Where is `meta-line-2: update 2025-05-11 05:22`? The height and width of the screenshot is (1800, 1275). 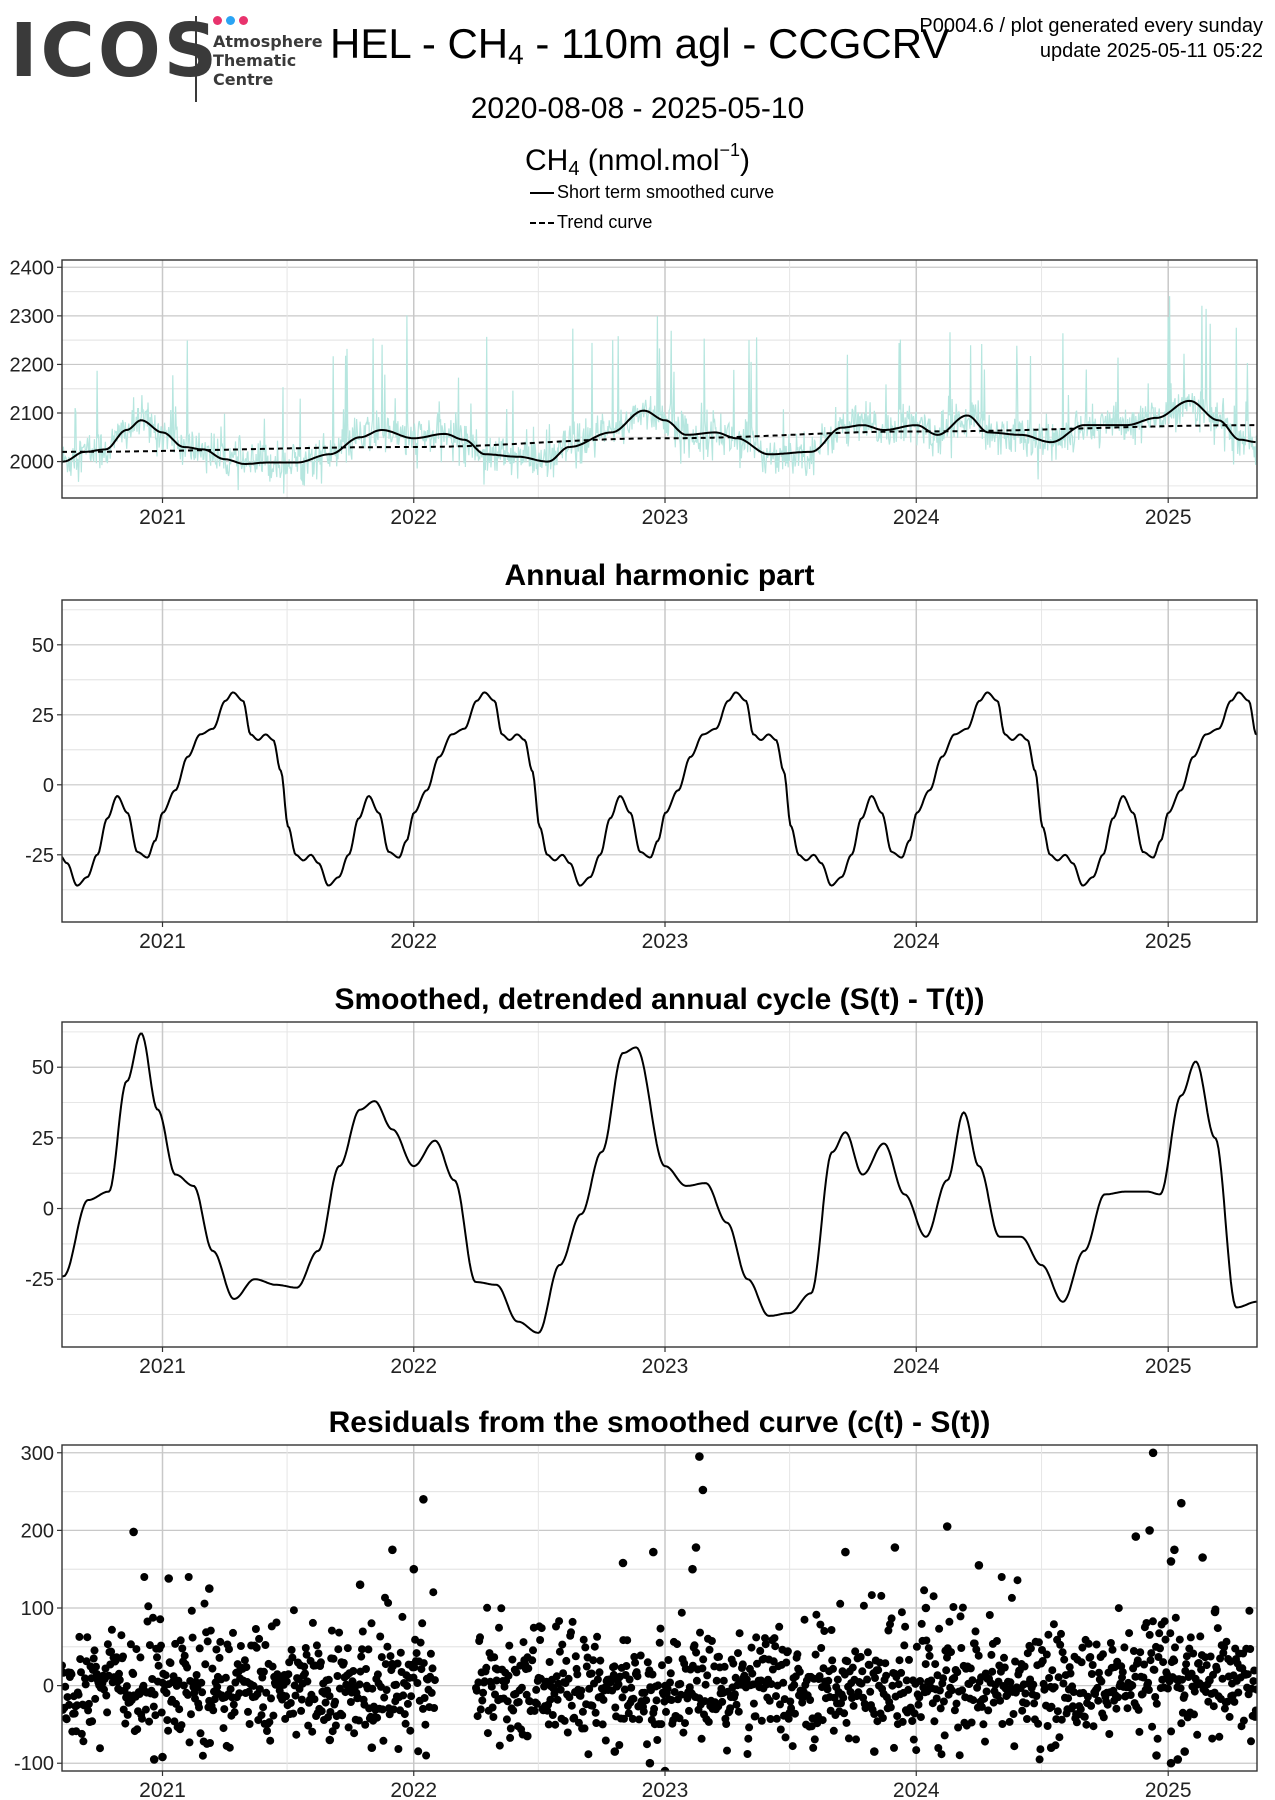
meta-line-2: update 2025-05-11 05:22 is located at coordinates (1151, 51).